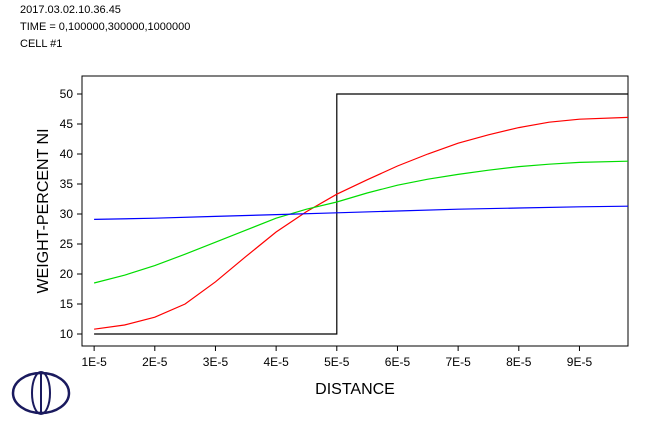 This screenshot has width=655, height=421. What do you see at coordinates (43, 210) in the screenshot?
I see `y-axis-title: WEIGHT-PERCENT NI` at bounding box center [43, 210].